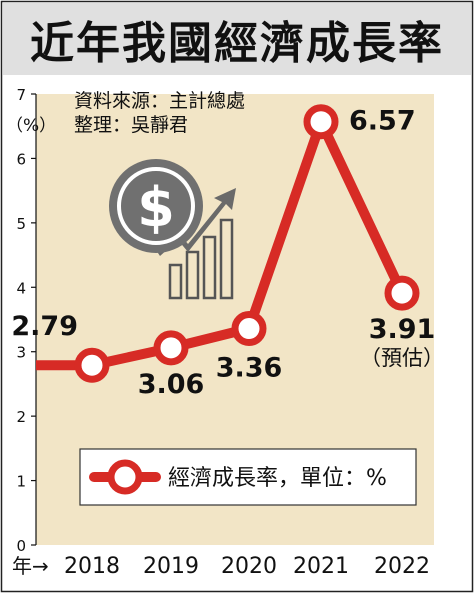 The image size is (474, 593). Describe the element at coordinates (92, 365) in the screenshot. I see `data-point-2018` at that location.